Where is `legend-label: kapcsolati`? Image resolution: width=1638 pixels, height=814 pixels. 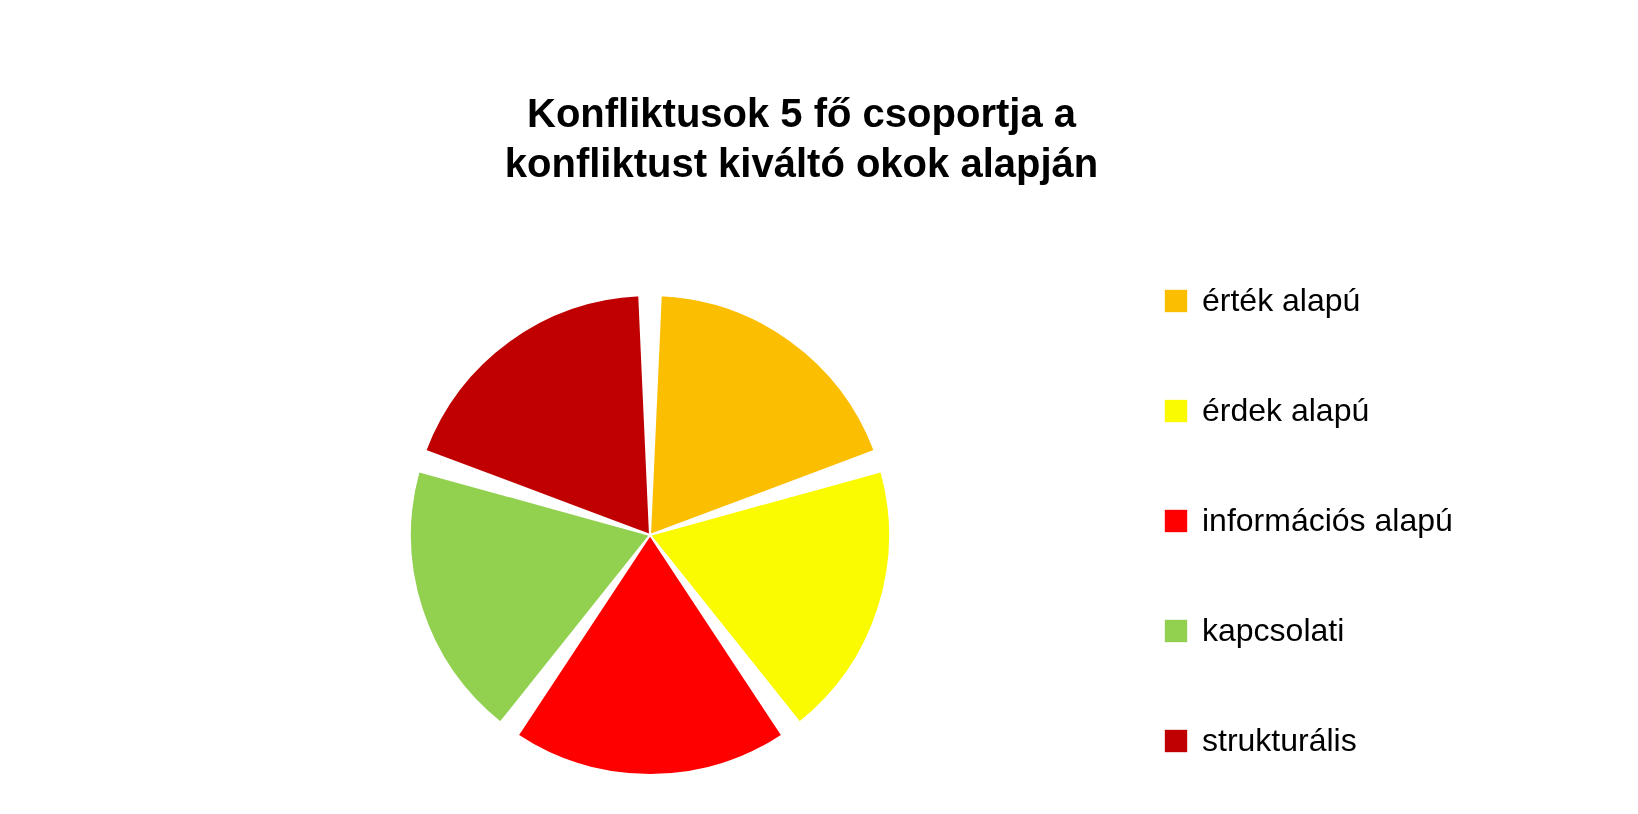
legend-label: kapcsolati is located at coordinates (1273, 630).